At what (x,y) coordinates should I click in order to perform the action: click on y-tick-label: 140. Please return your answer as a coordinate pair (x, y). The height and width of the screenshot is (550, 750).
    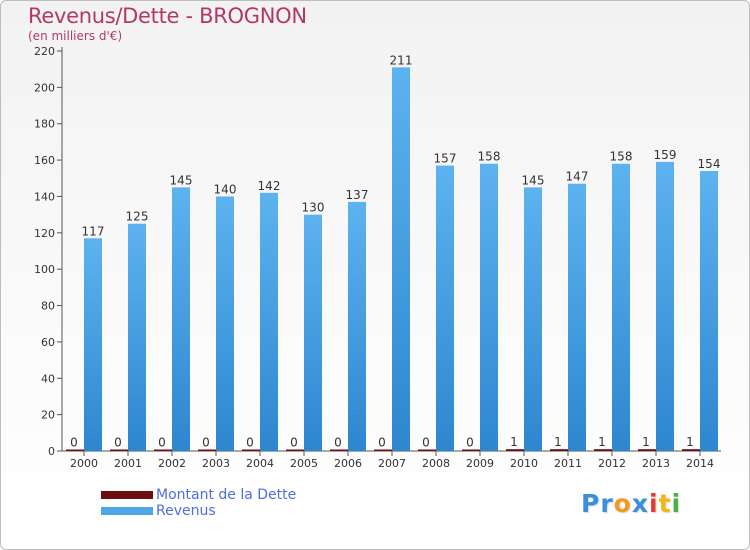
    Looking at the image, I should click on (44, 196).